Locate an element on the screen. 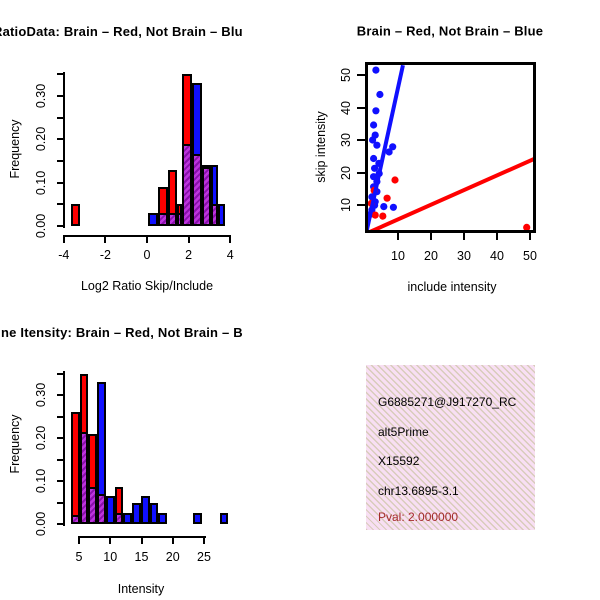  info-line-accession: X15592 is located at coordinates (399, 461).